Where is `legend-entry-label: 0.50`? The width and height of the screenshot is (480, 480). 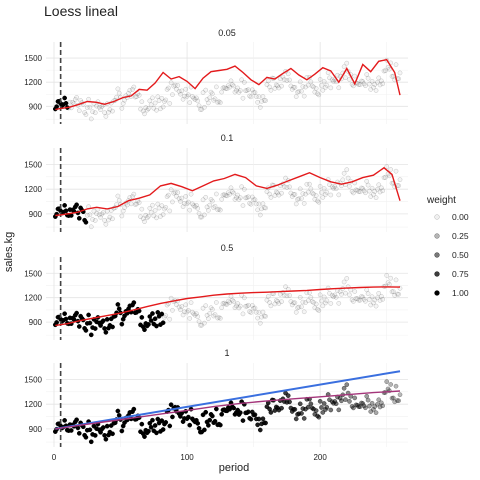
legend-entry-label: 0.50 is located at coordinates (460, 255).